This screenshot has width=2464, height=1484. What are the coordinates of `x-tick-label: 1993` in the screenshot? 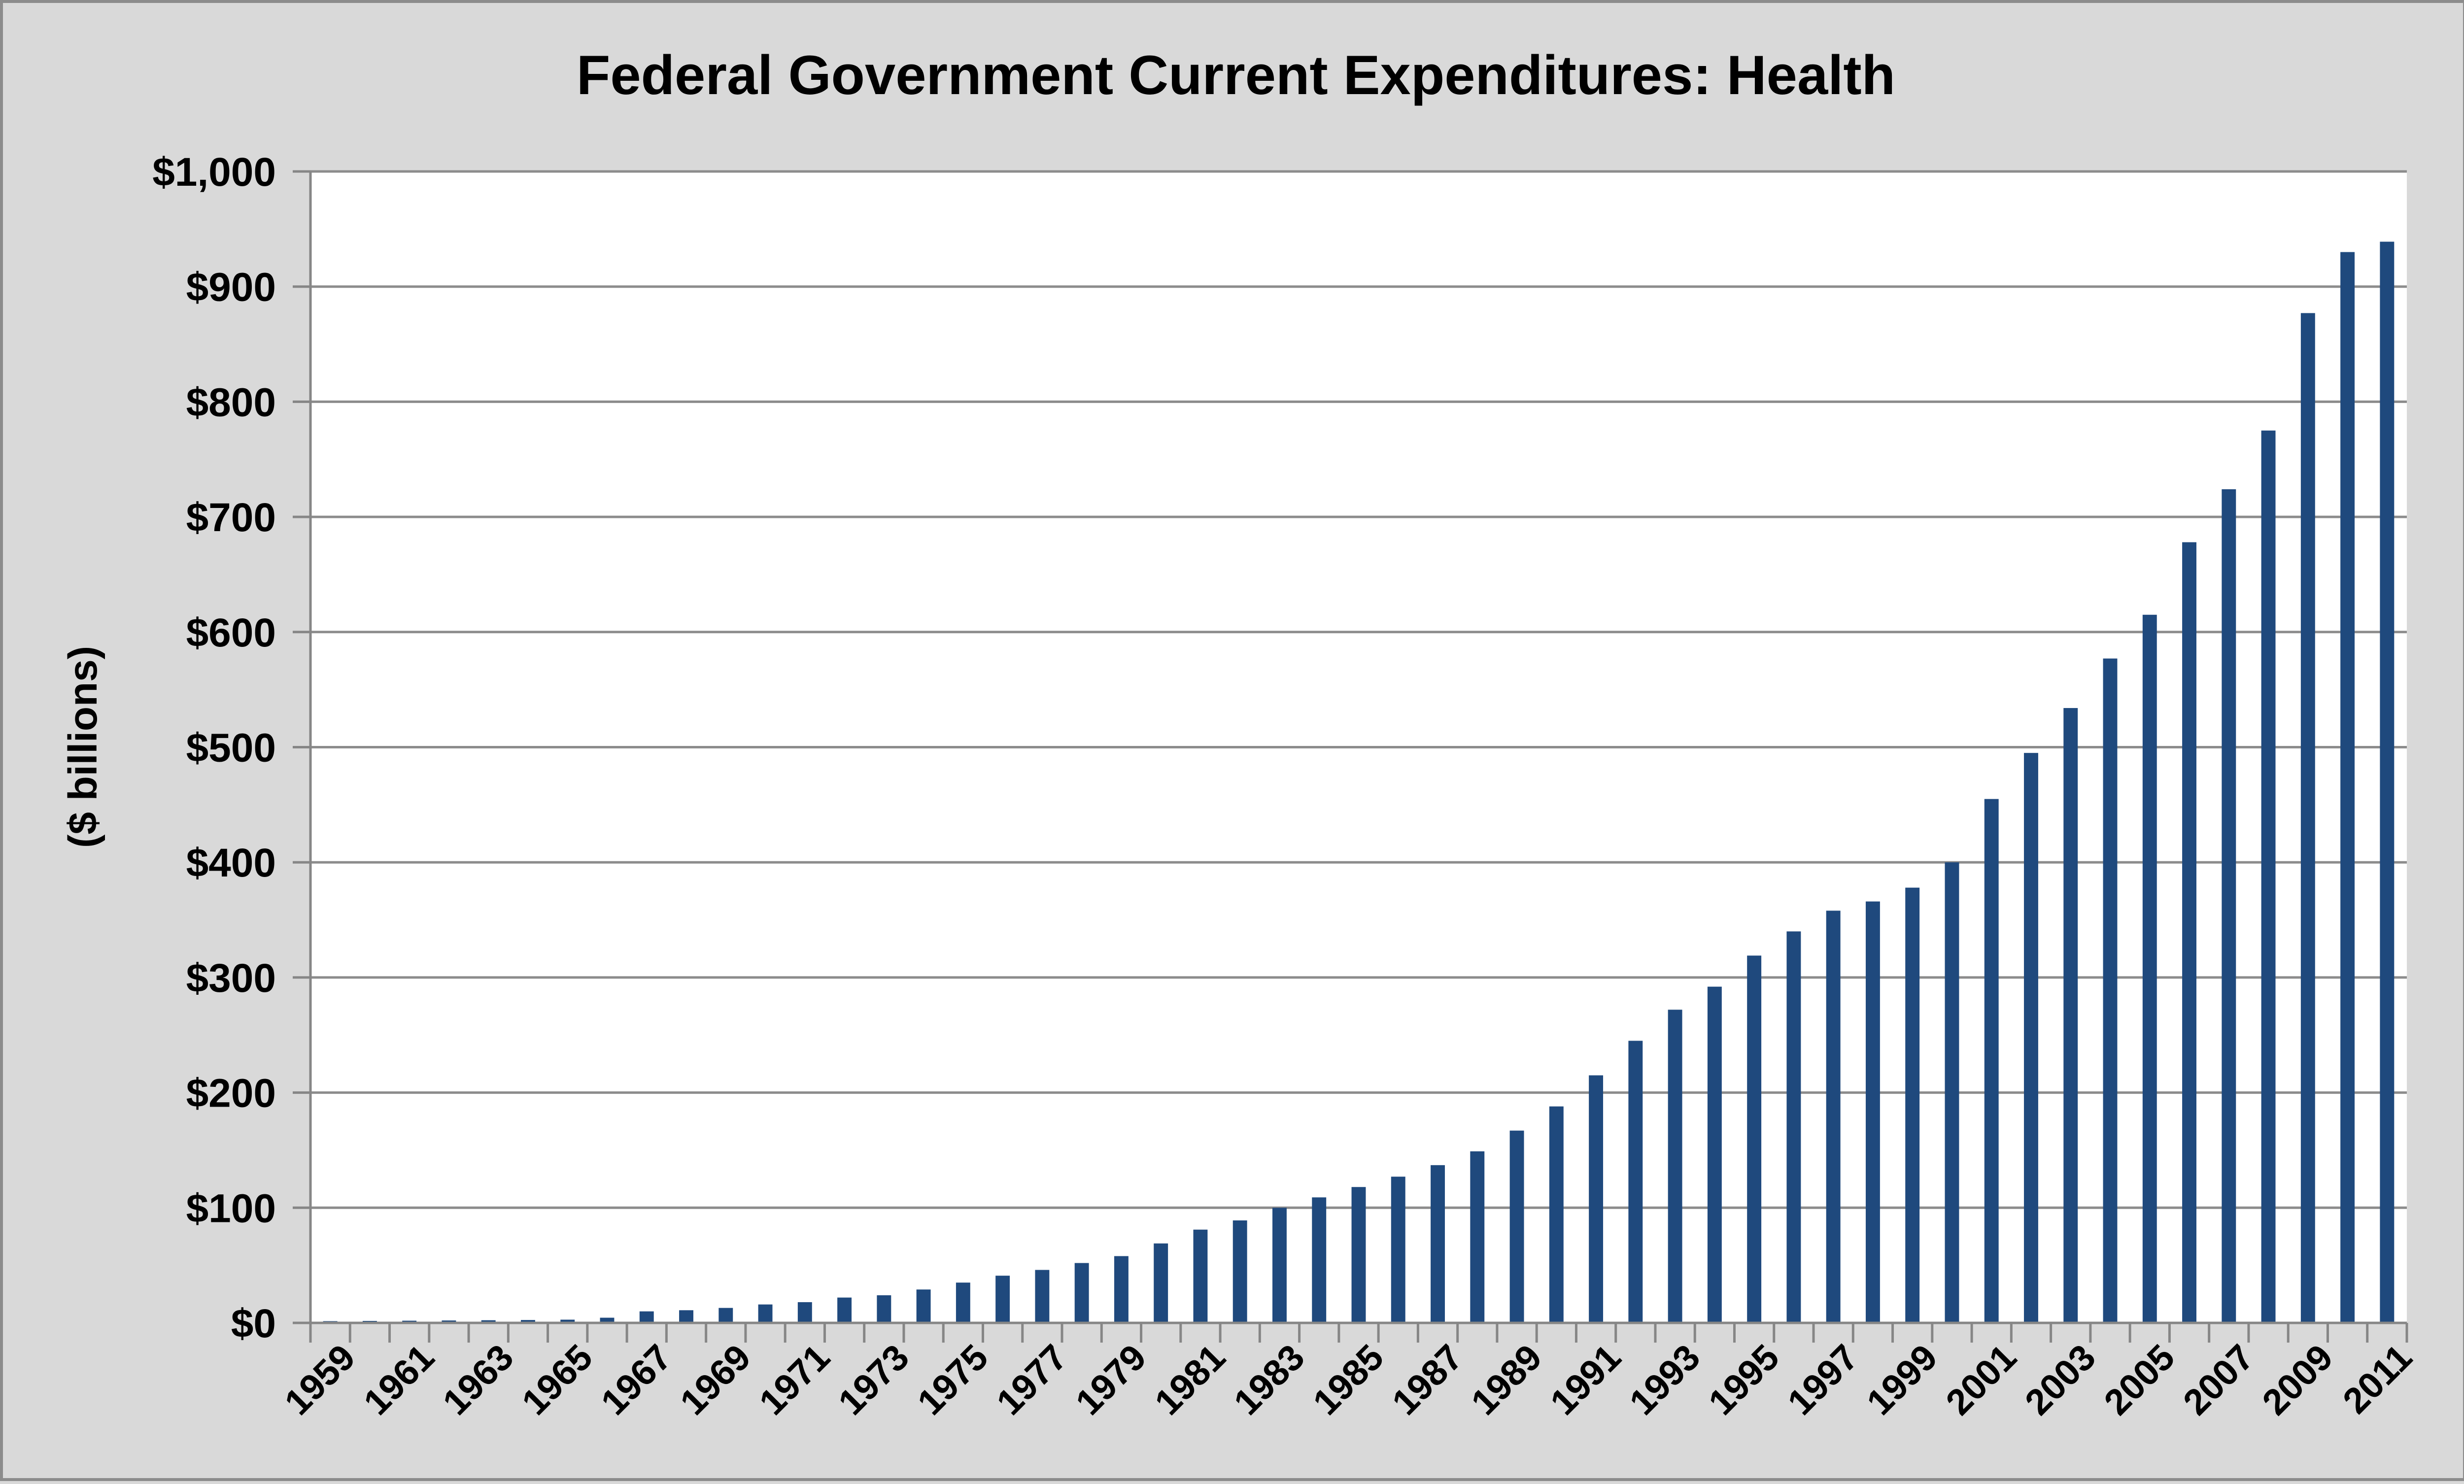 It's located at (1664, 1380).